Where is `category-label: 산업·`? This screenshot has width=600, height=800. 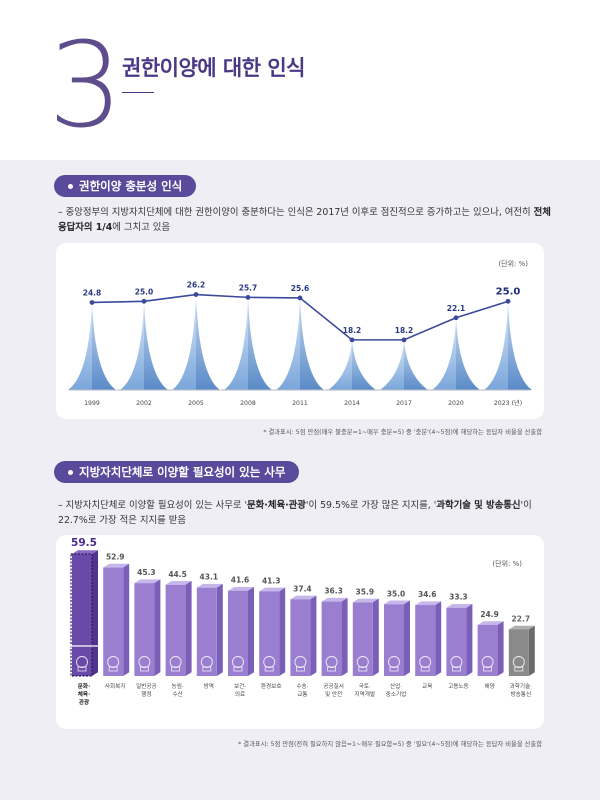 category-label: 산업· is located at coordinates (396, 686).